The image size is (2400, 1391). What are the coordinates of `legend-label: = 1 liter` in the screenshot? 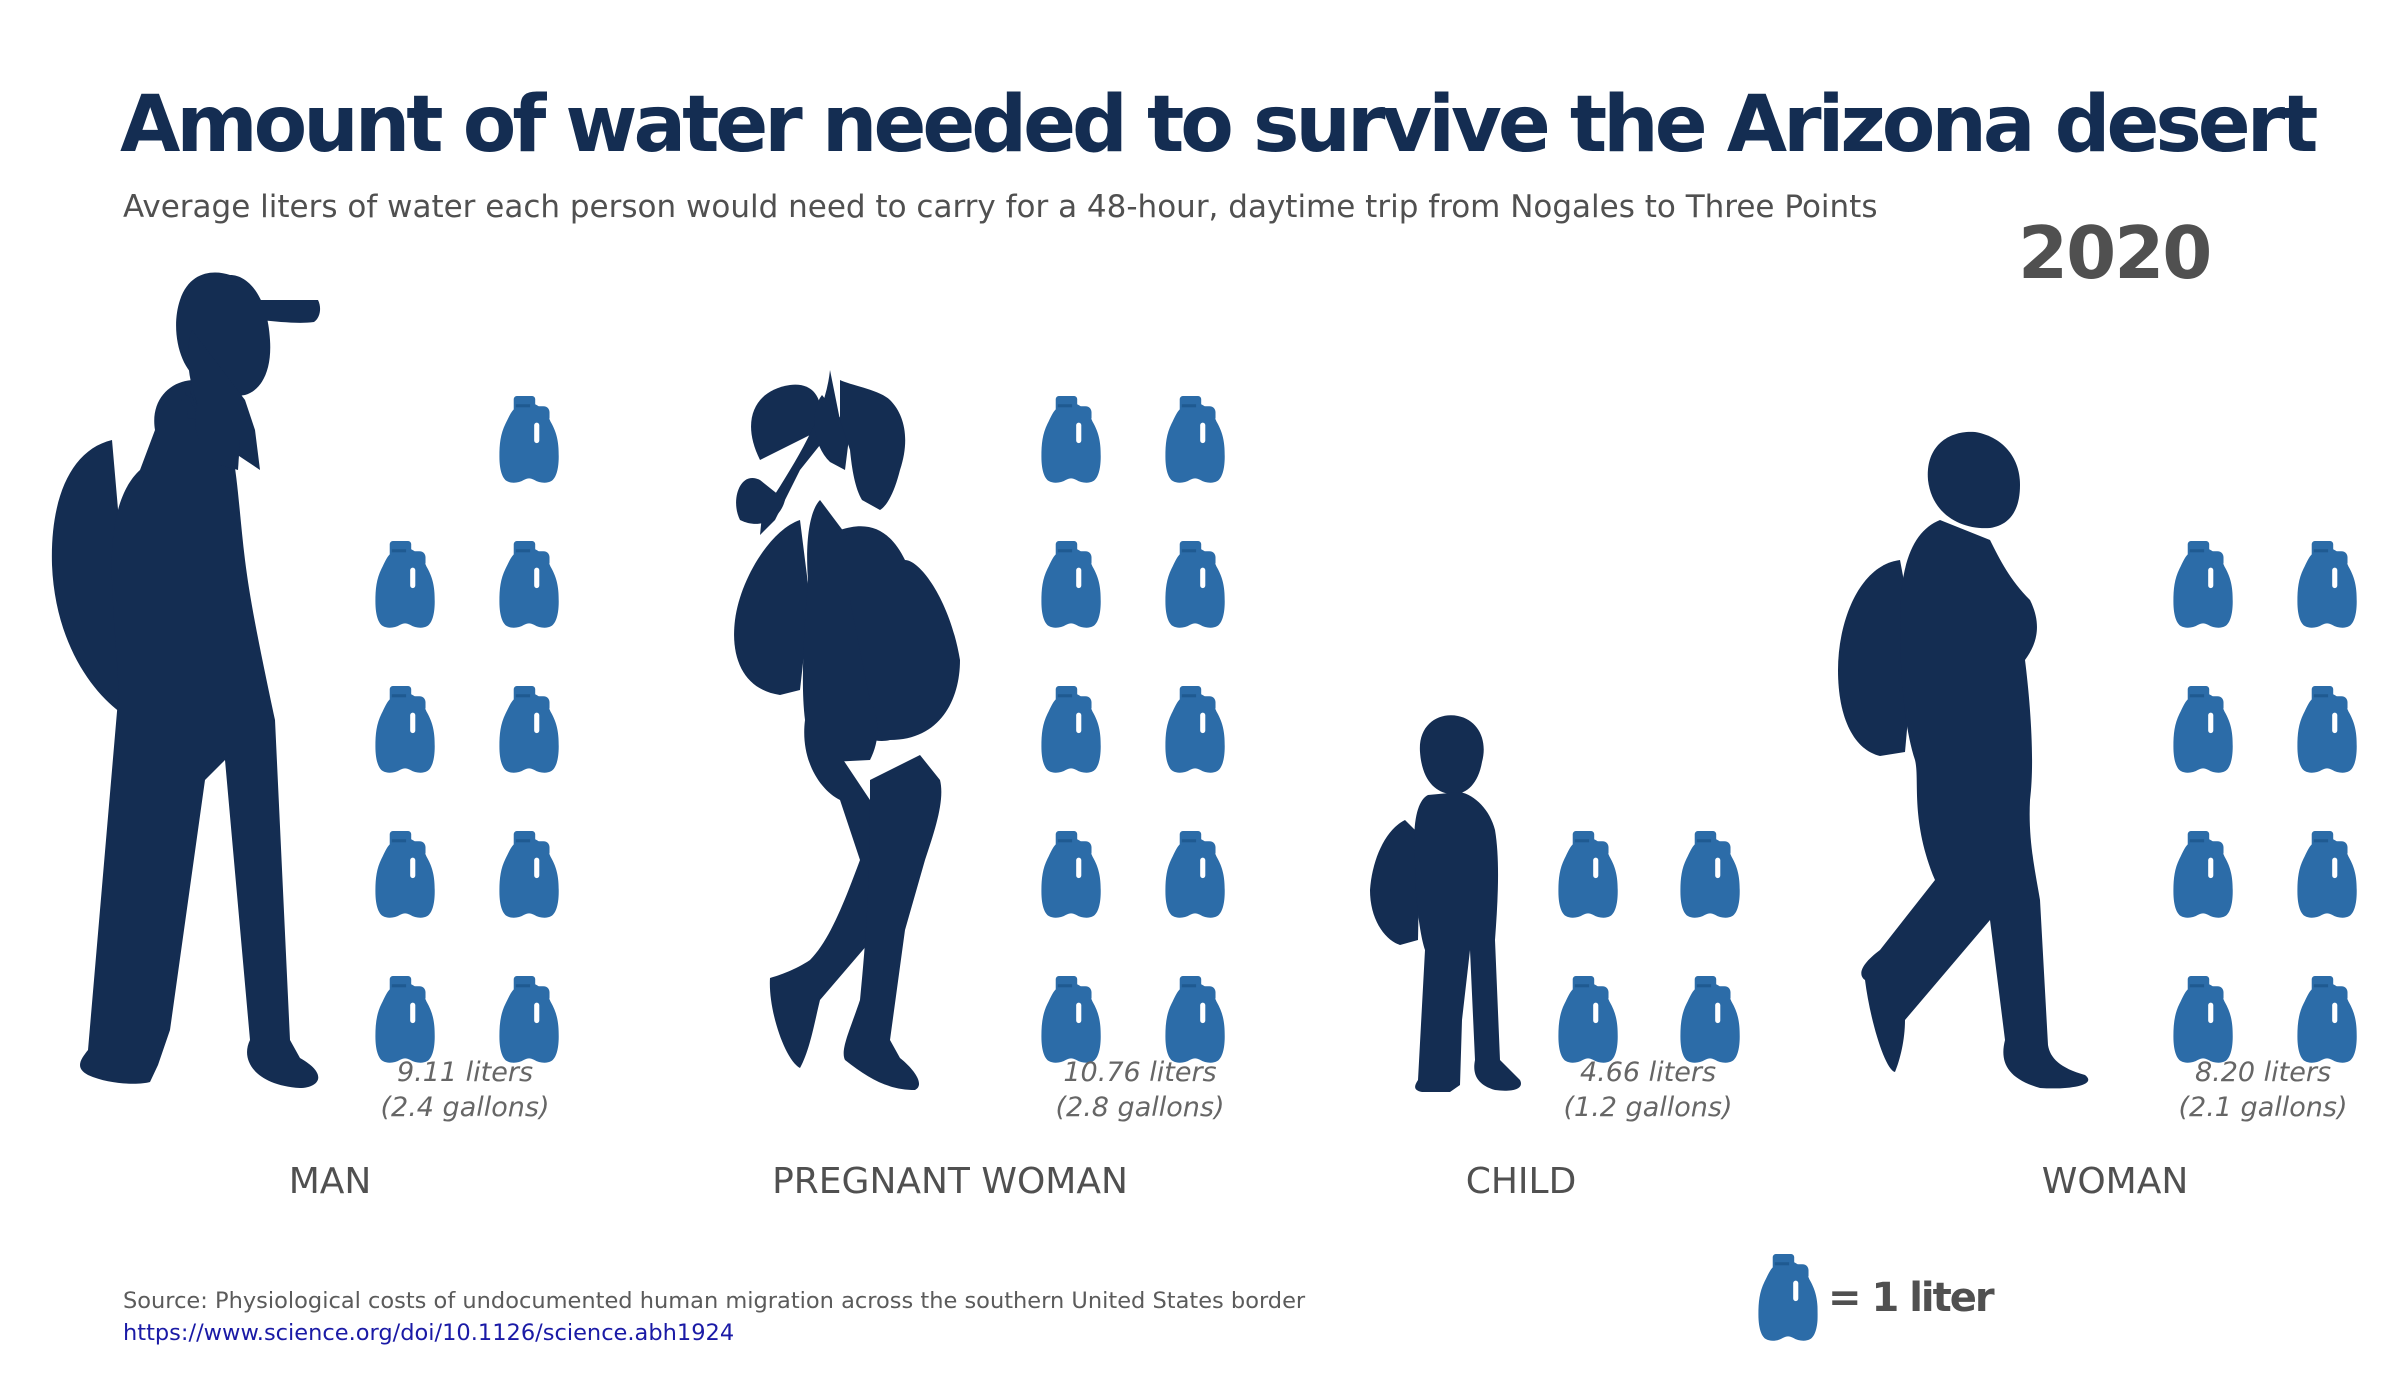 It's located at (1911, 1298).